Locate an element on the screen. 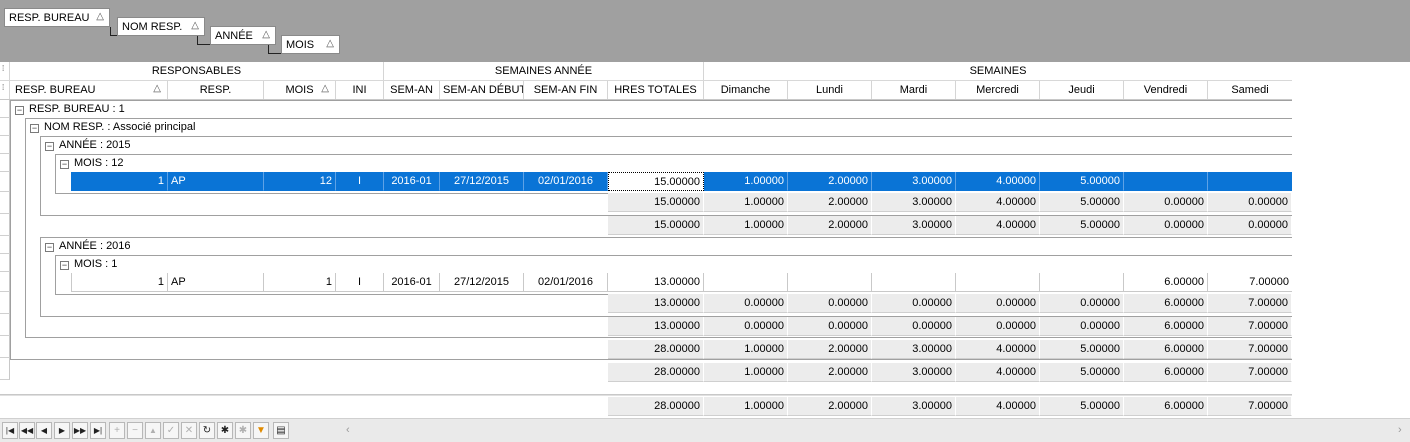 Image resolution: width=1410 pixels, height=442 pixels. cell-samedi is located at coordinates (1250, 181).